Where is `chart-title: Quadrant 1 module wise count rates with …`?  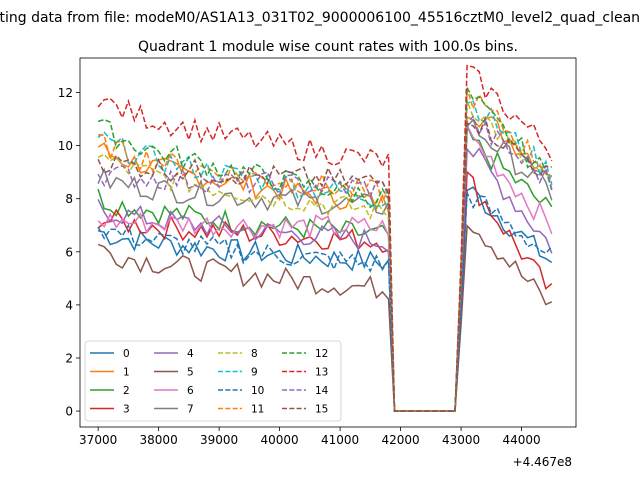
chart-title: Quadrant 1 module wise count rates with … is located at coordinates (328, 47).